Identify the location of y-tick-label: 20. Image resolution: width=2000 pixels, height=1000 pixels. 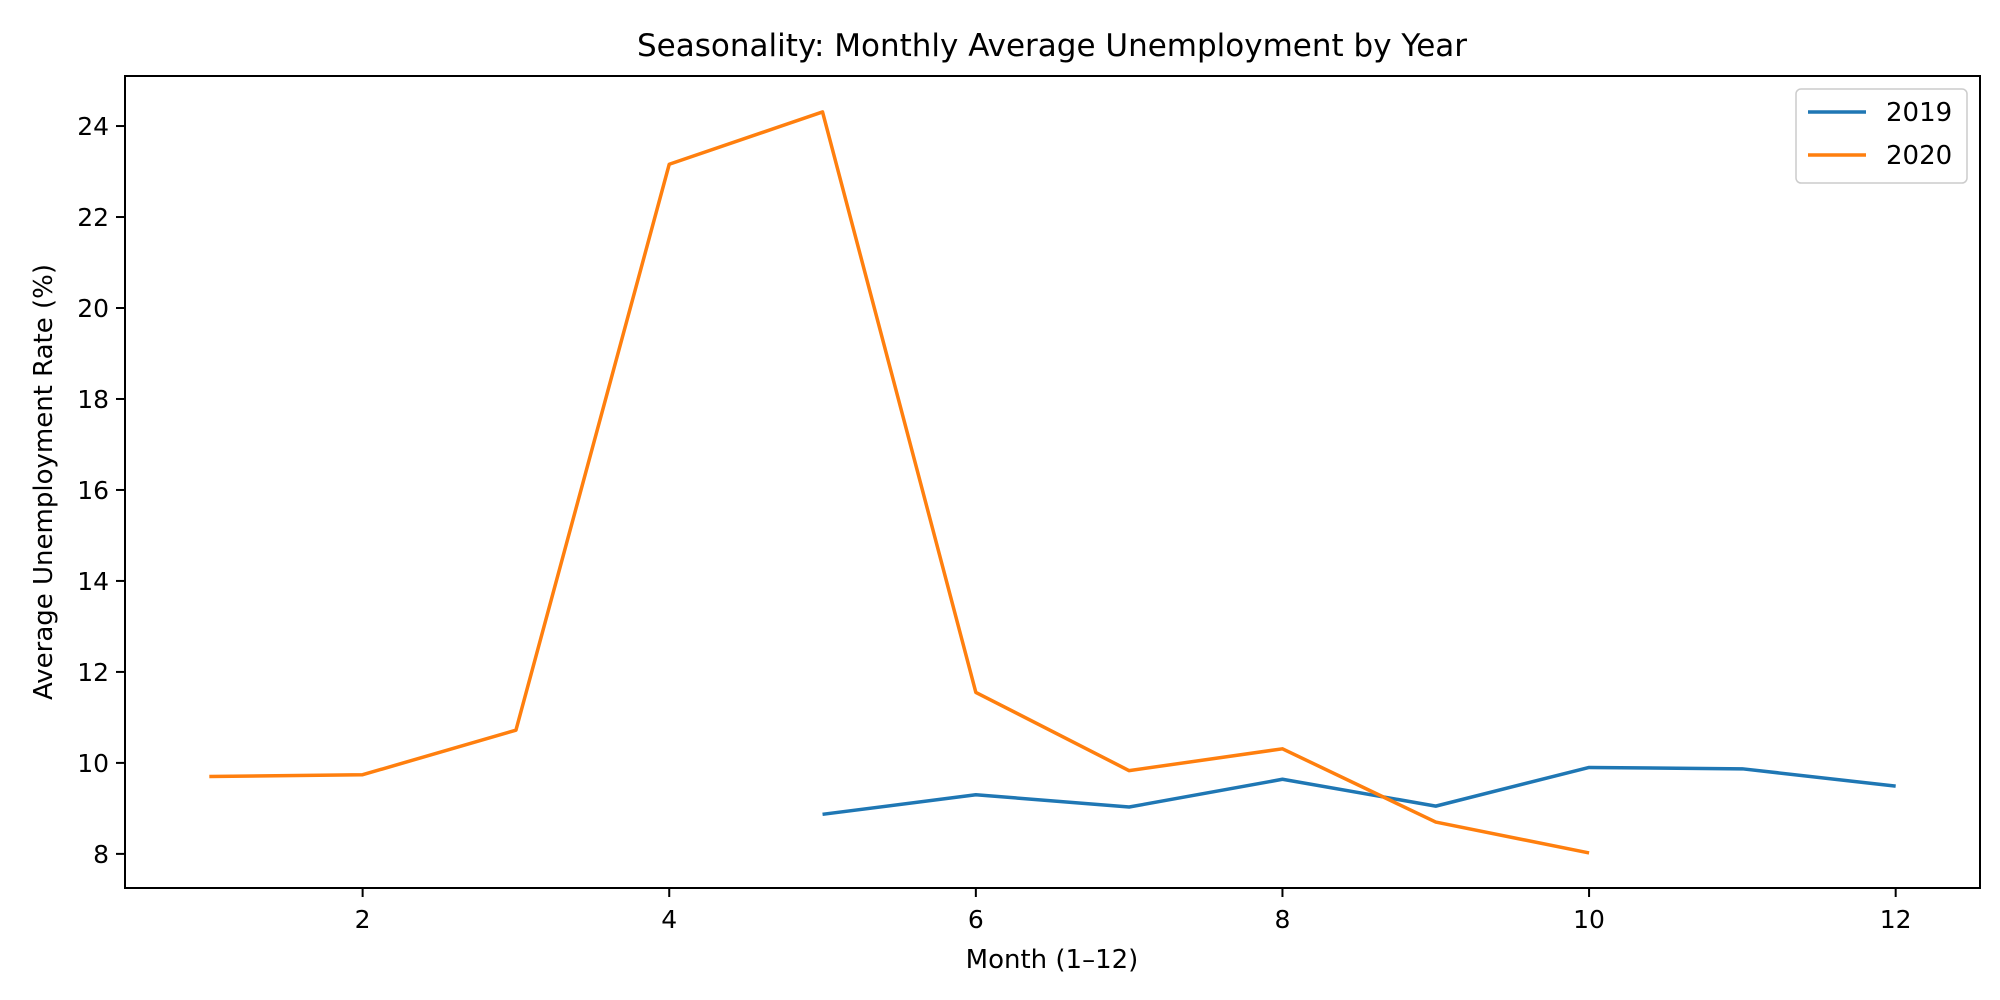
(93, 308).